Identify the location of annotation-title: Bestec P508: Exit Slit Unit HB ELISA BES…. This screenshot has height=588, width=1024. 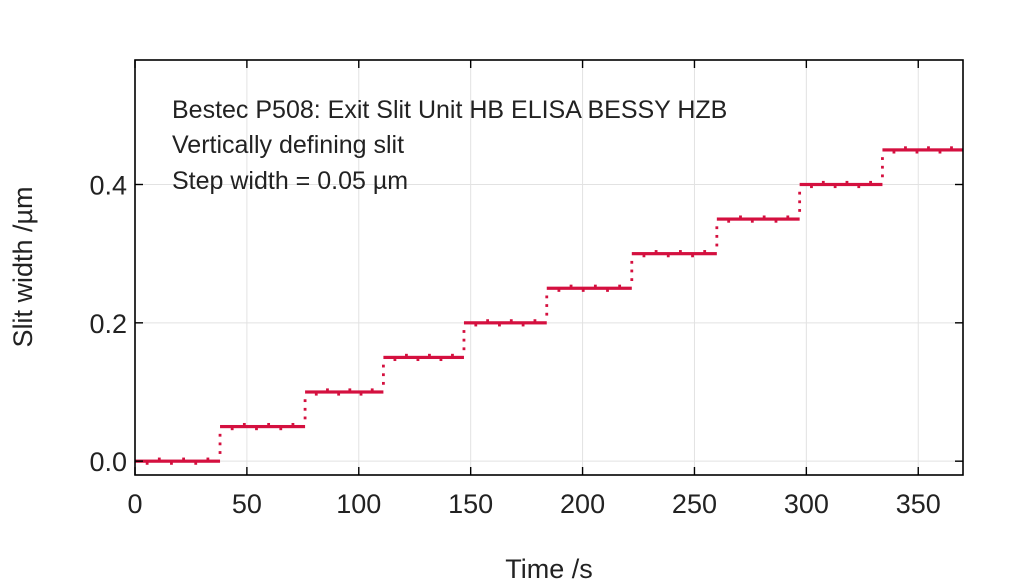
(449, 110).